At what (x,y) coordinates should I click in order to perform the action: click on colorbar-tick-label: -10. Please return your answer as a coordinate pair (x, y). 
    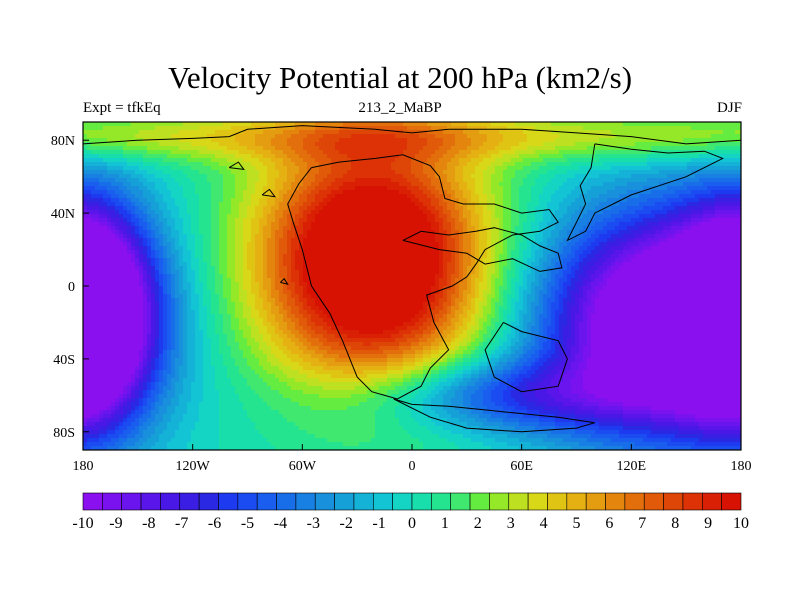
    Looking at the image, I should click on (82, 523).